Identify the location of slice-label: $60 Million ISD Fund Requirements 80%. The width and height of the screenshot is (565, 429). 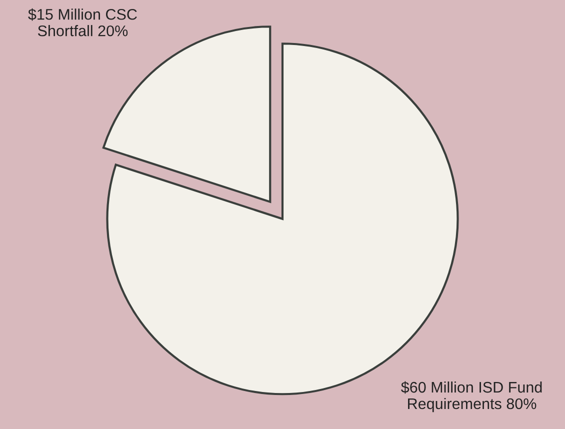
(471, 396).